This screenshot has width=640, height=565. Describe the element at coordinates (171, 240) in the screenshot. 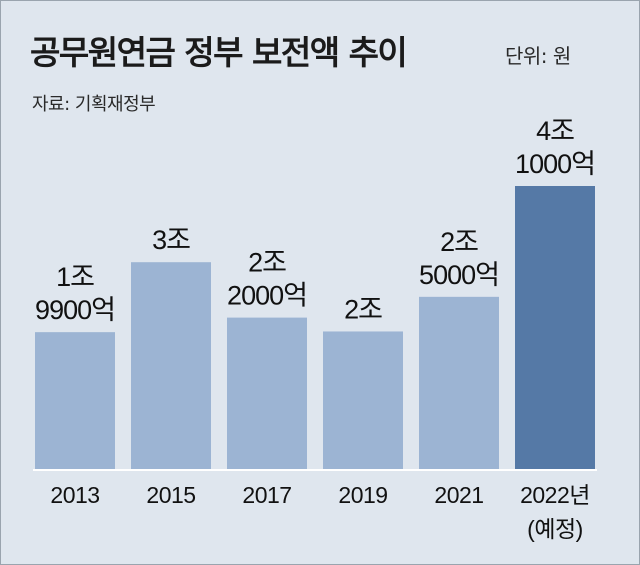

I see `data-label-1: 3조` at that location.